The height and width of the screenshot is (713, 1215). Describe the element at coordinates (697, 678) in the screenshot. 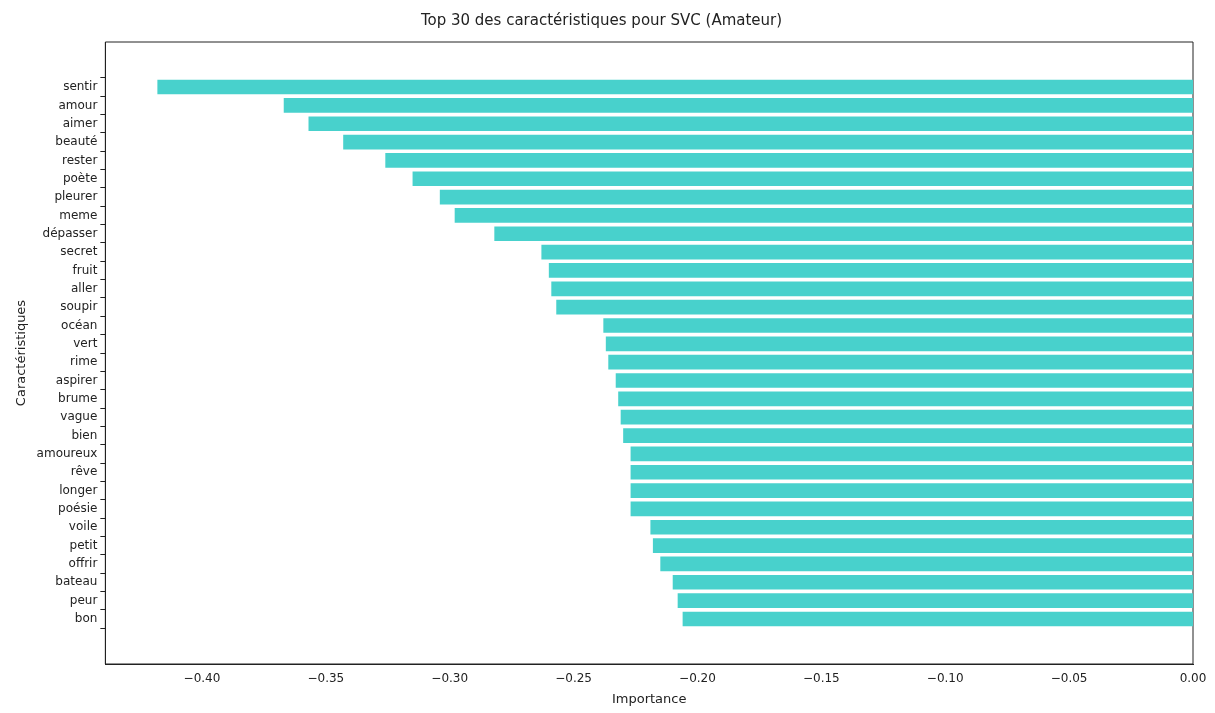

I see `x-tick-label: −0.20` at that location.